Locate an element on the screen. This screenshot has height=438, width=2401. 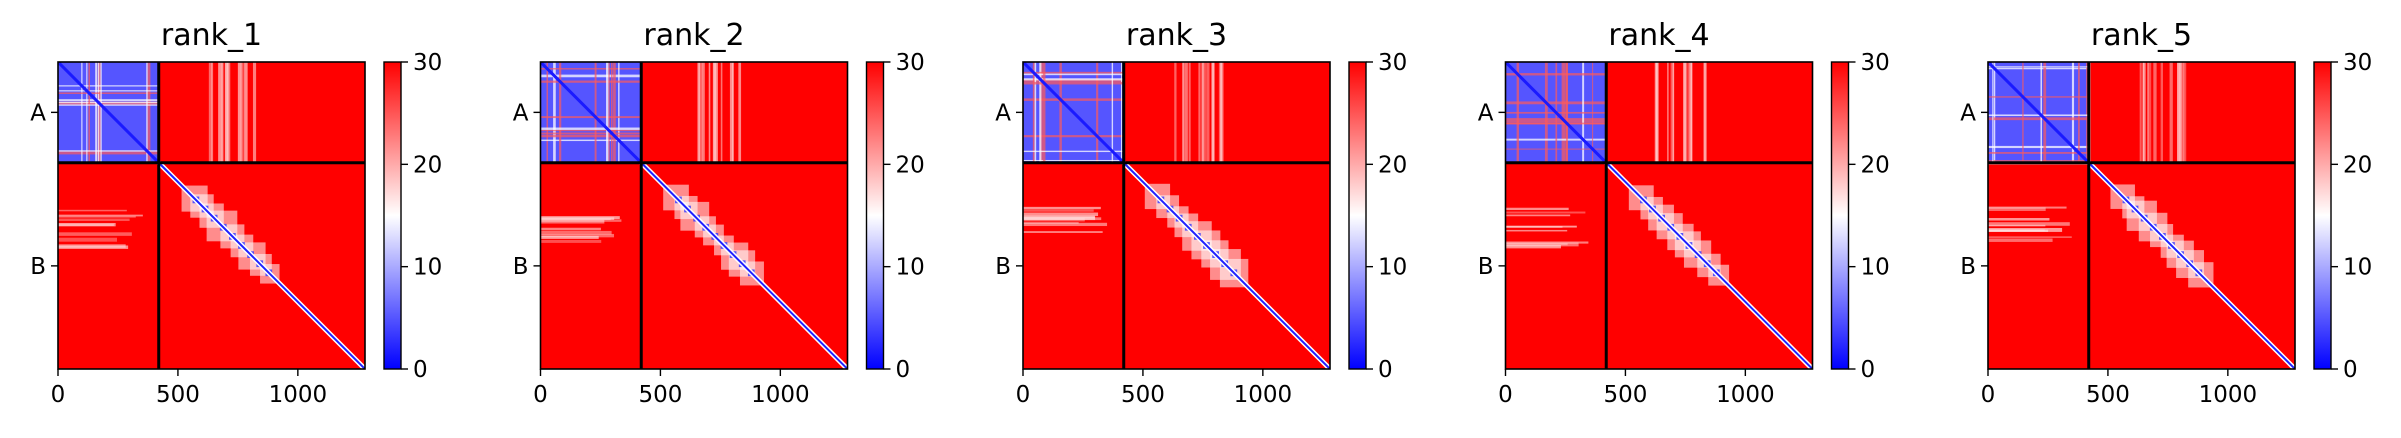
x-tick-label: 0 is located at coordinates (58, 395).